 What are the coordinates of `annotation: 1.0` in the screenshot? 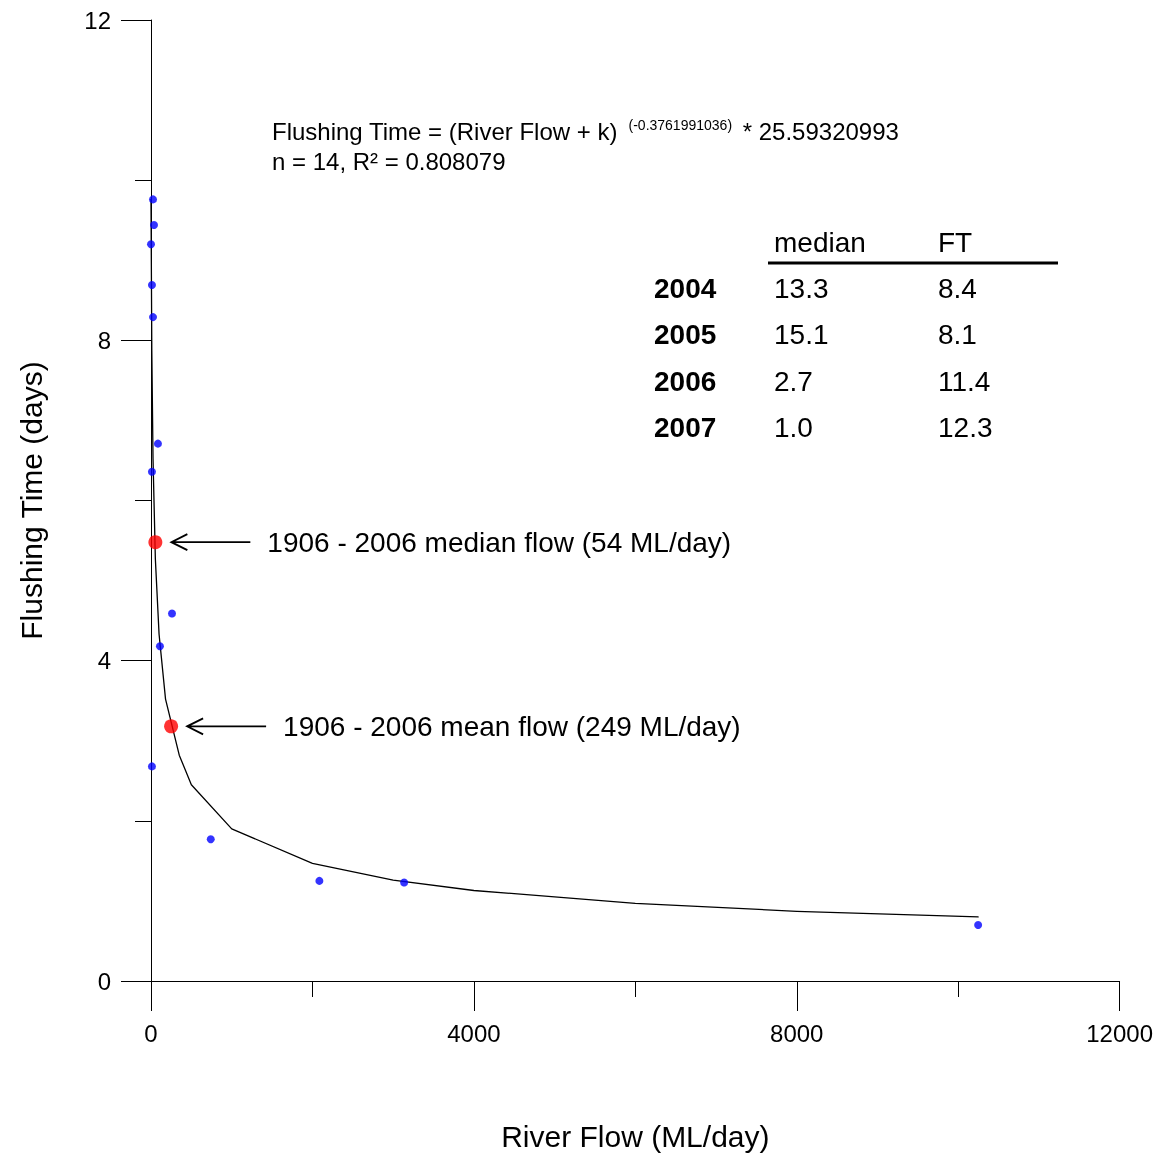 It's located at (793, 427).